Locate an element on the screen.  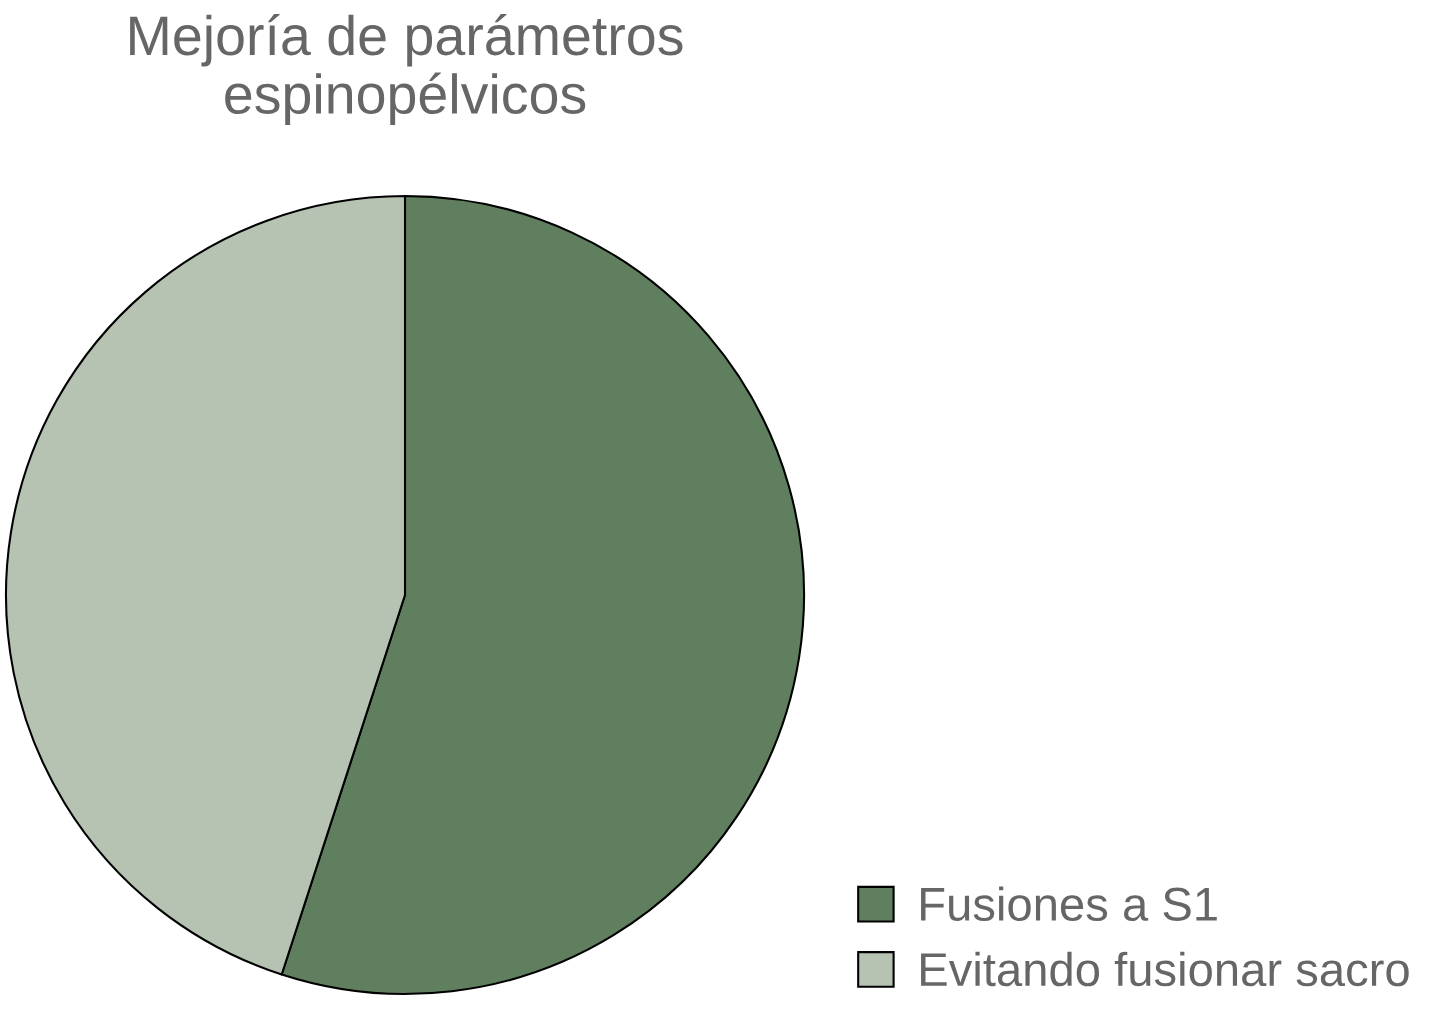
legend-label: Evitando fusionar sacro is located at coordinates (1165, 969).